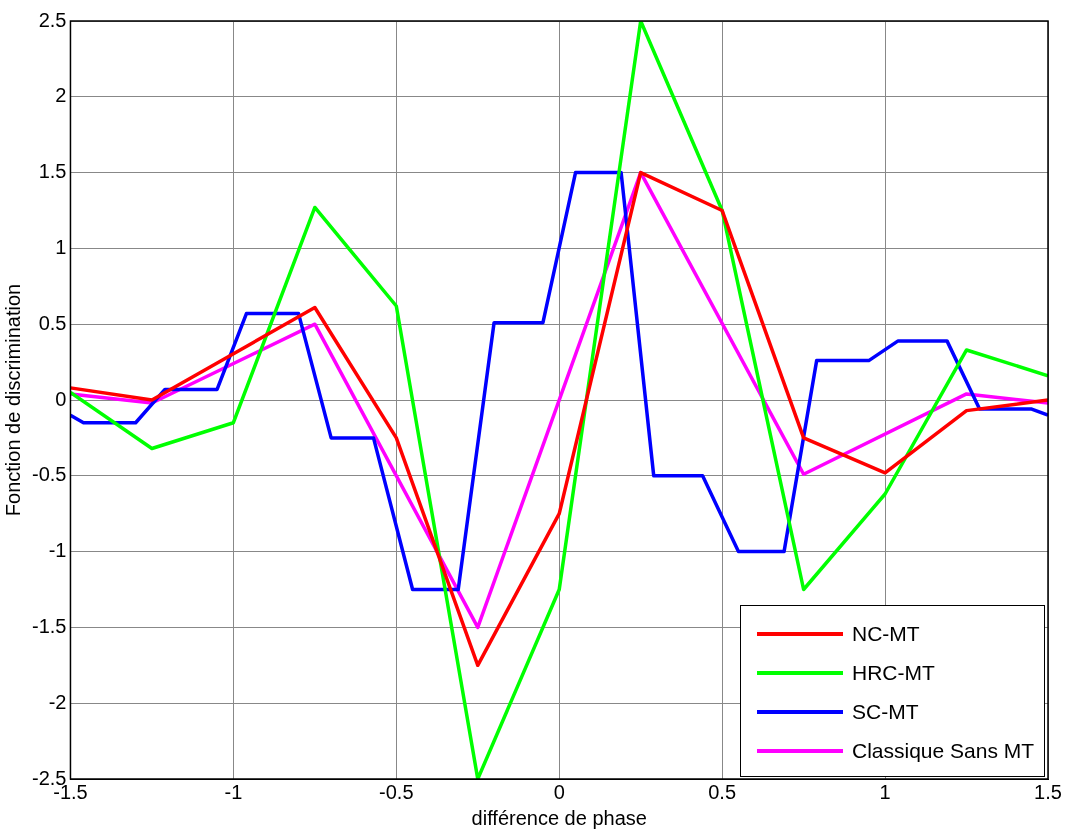 This screenshot has height=831, width=1069. I want to click on x-tick-label: -1, so click(233, 791).